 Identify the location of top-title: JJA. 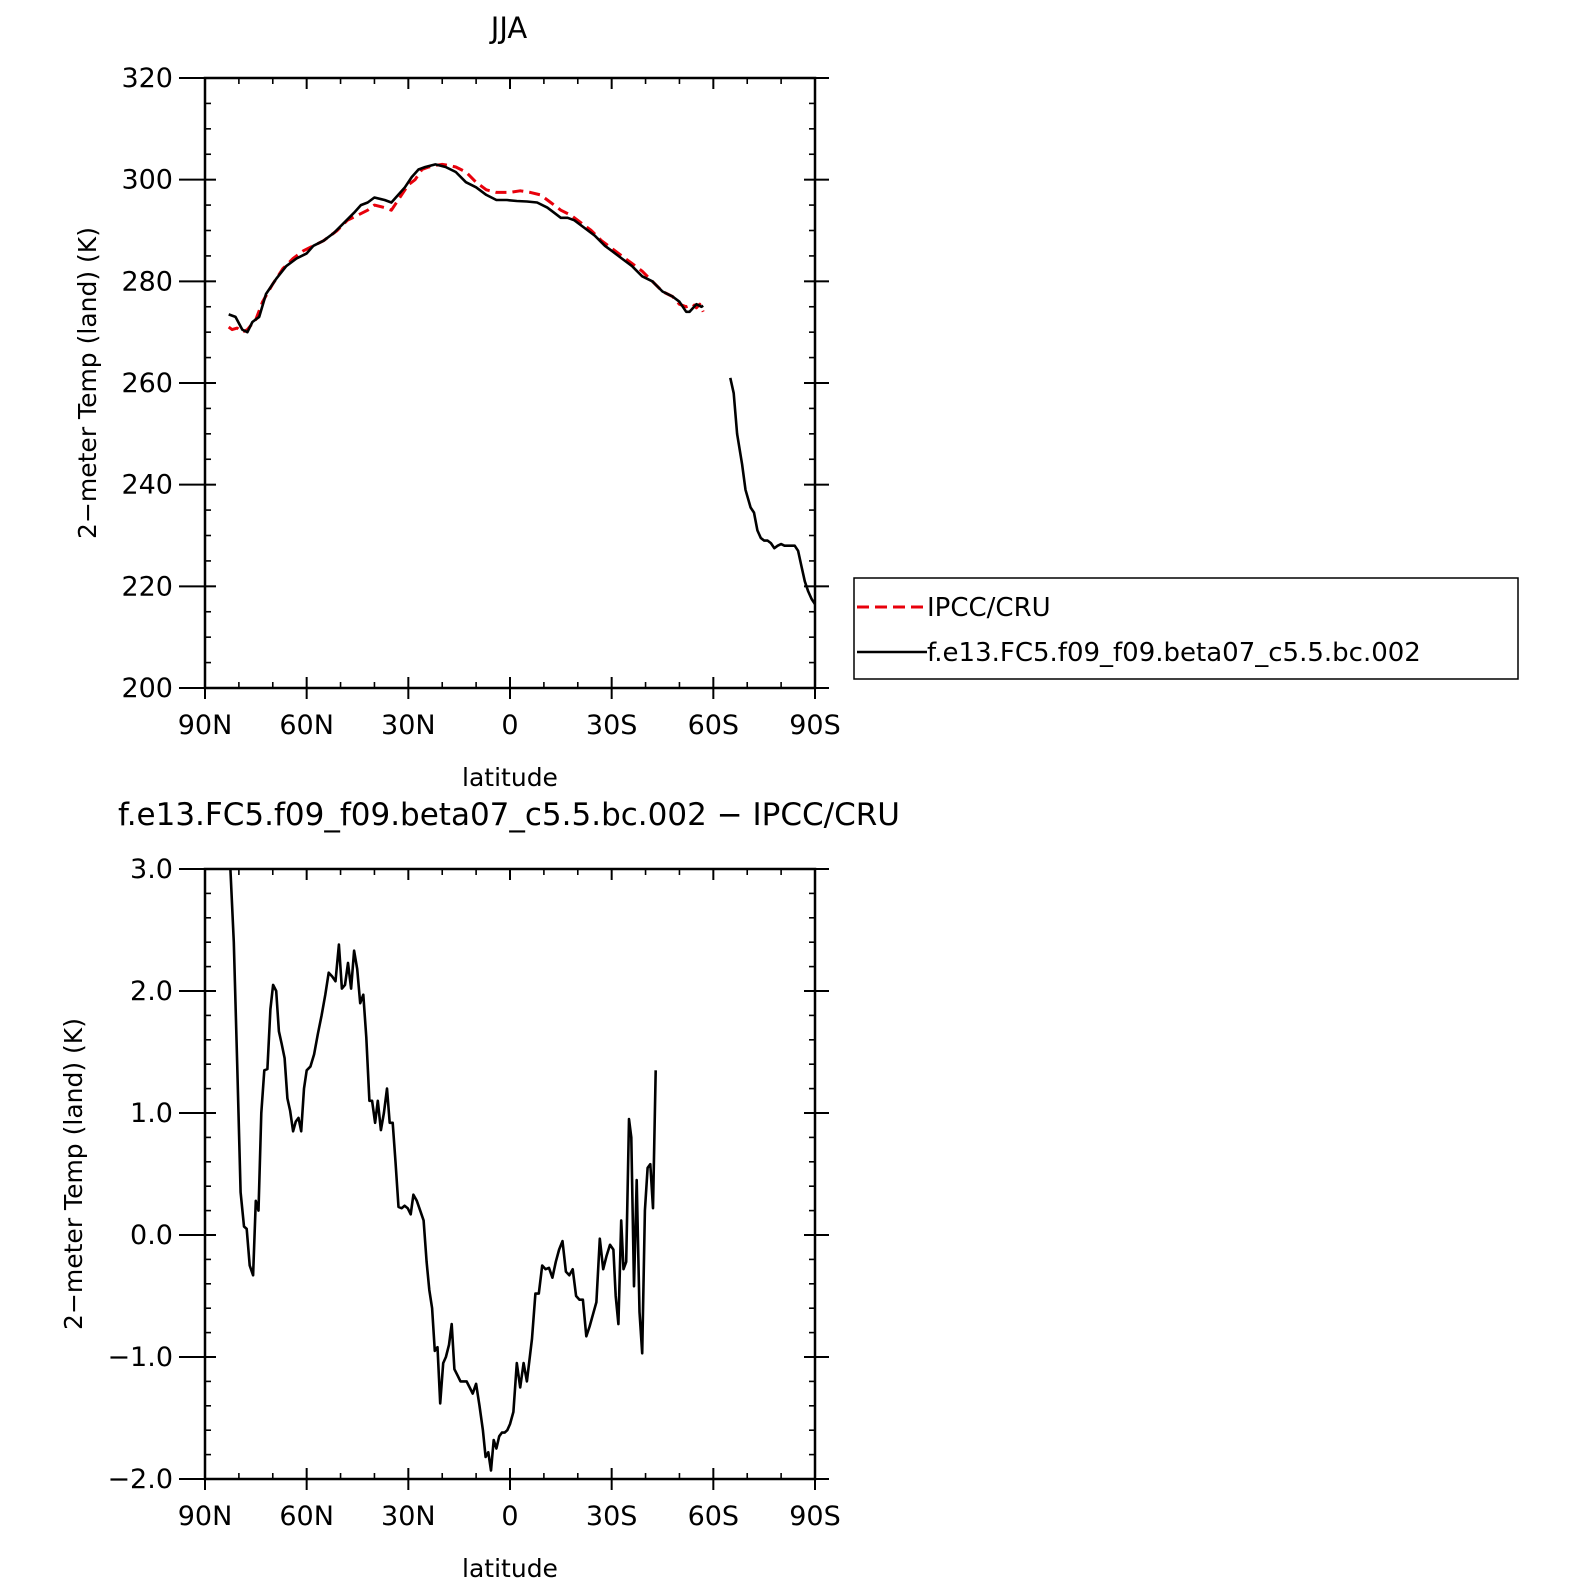
(508, 28).